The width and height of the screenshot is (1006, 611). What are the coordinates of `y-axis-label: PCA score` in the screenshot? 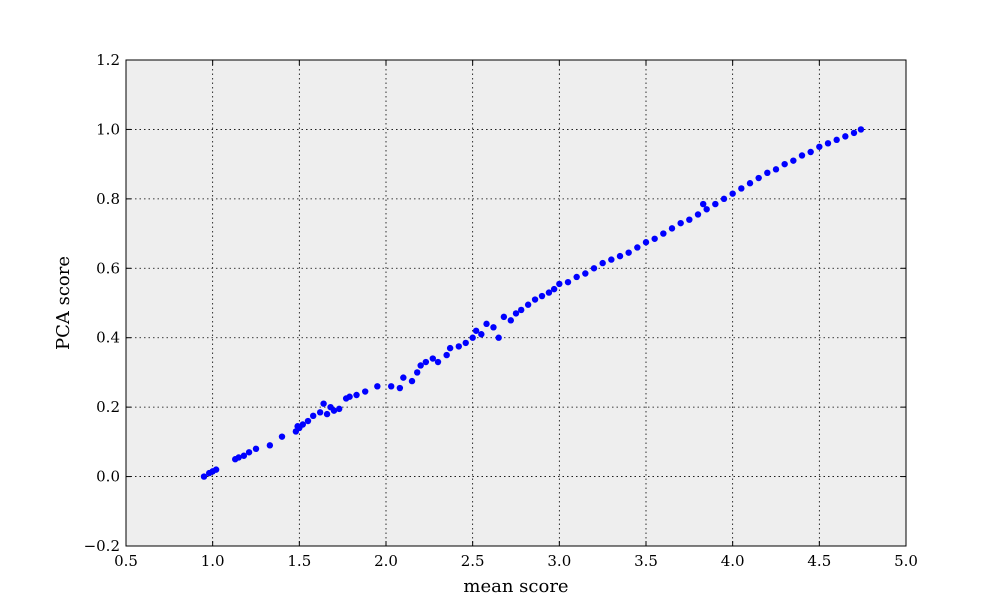 It's located at (63, 303).